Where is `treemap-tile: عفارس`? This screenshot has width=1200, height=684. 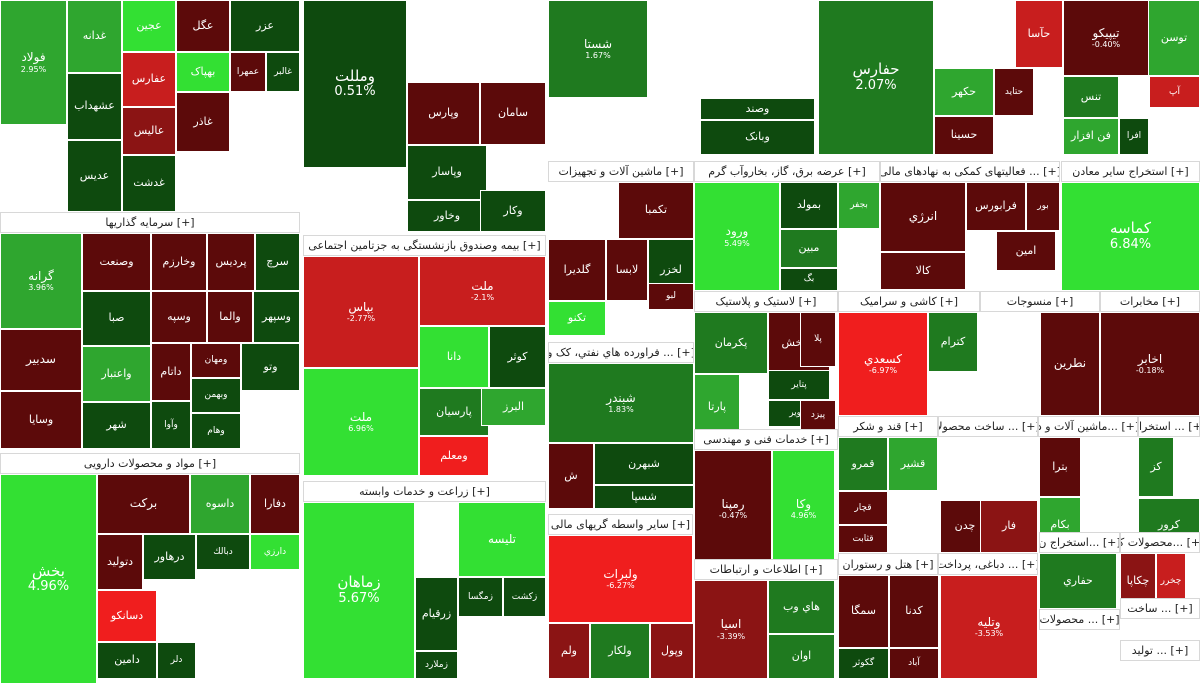
treemap-tile: عفارس is located at coordinates (149, 79).